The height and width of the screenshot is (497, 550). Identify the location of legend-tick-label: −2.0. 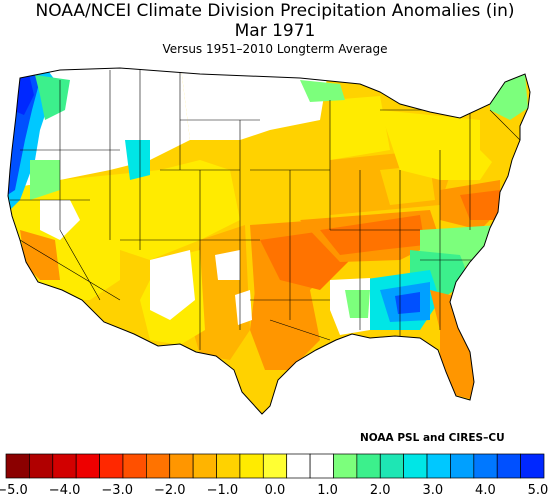
(170, 490).